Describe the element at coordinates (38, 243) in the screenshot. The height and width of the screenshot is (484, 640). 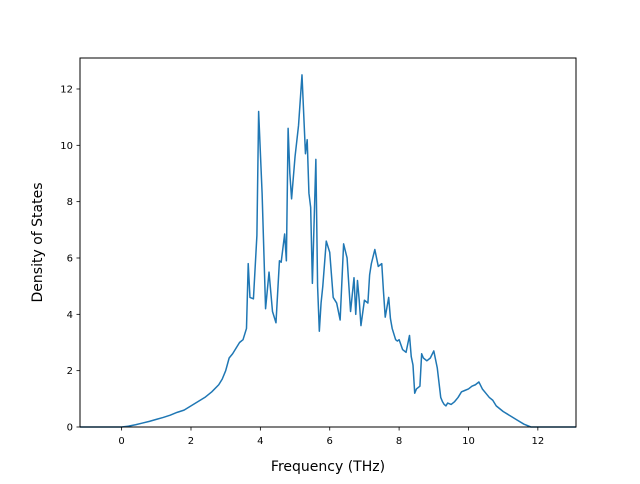
I see `y-axis-label: Density of States` at that location.